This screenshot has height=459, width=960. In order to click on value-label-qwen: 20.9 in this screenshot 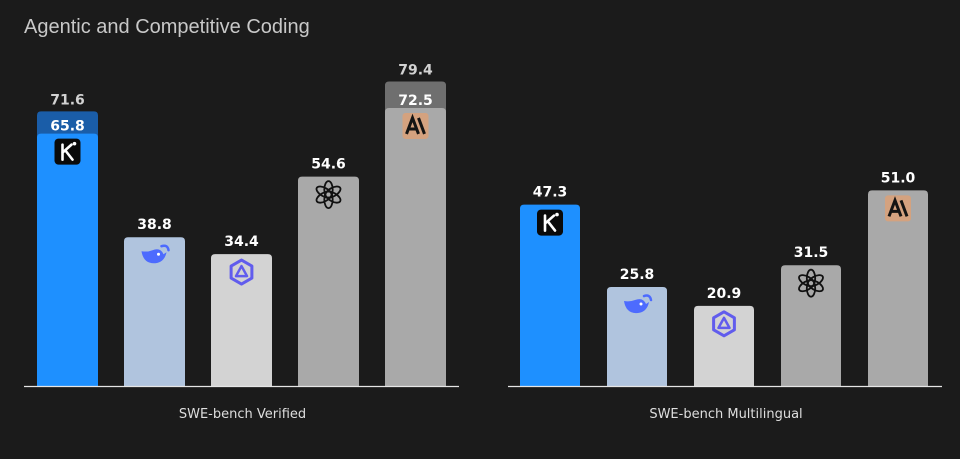, I will do `click(724, 294)`.